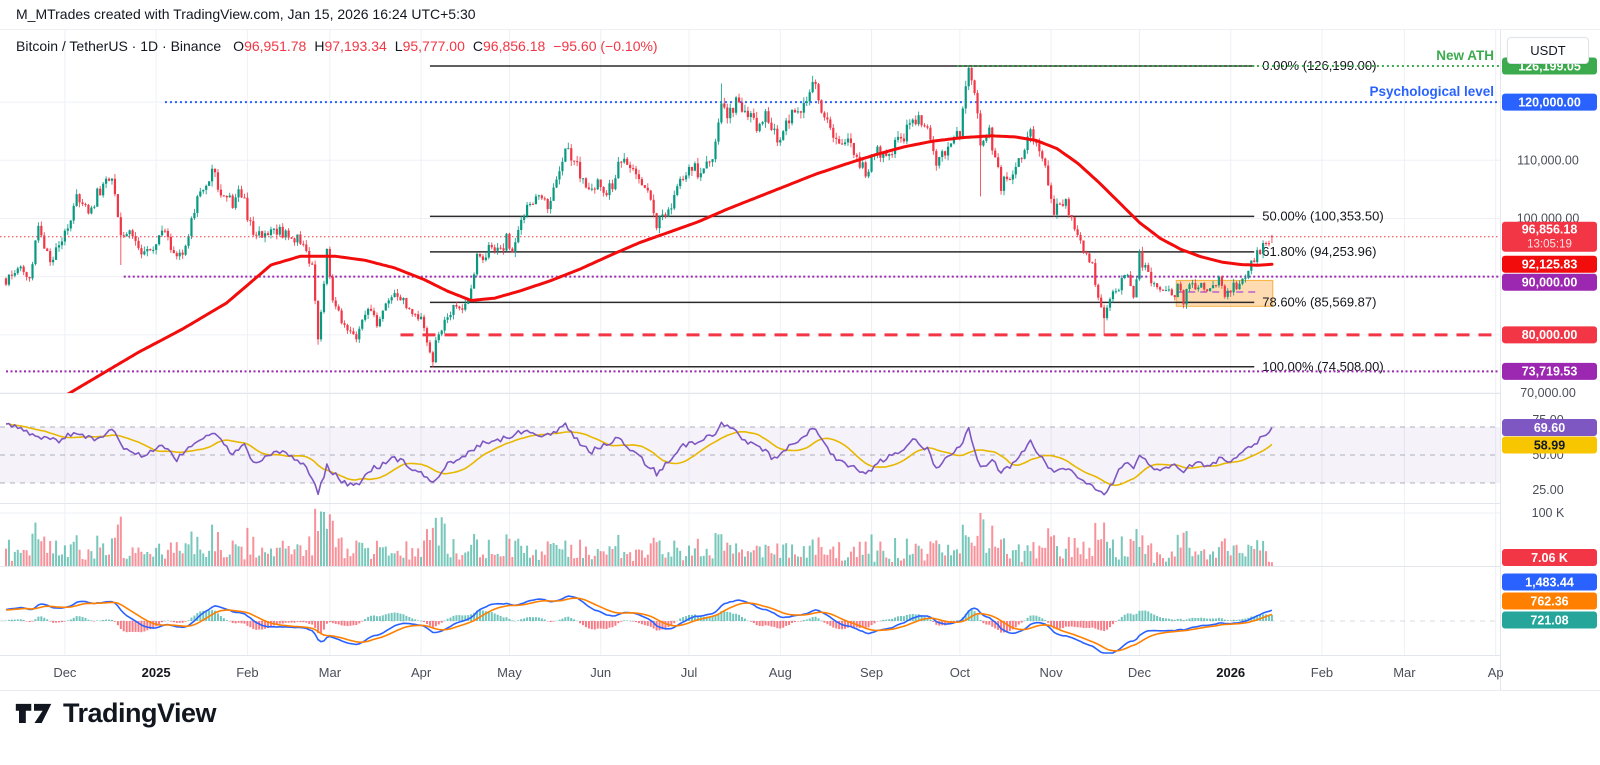  I want to click on time-axis-label: Jun, so click(600, 672).